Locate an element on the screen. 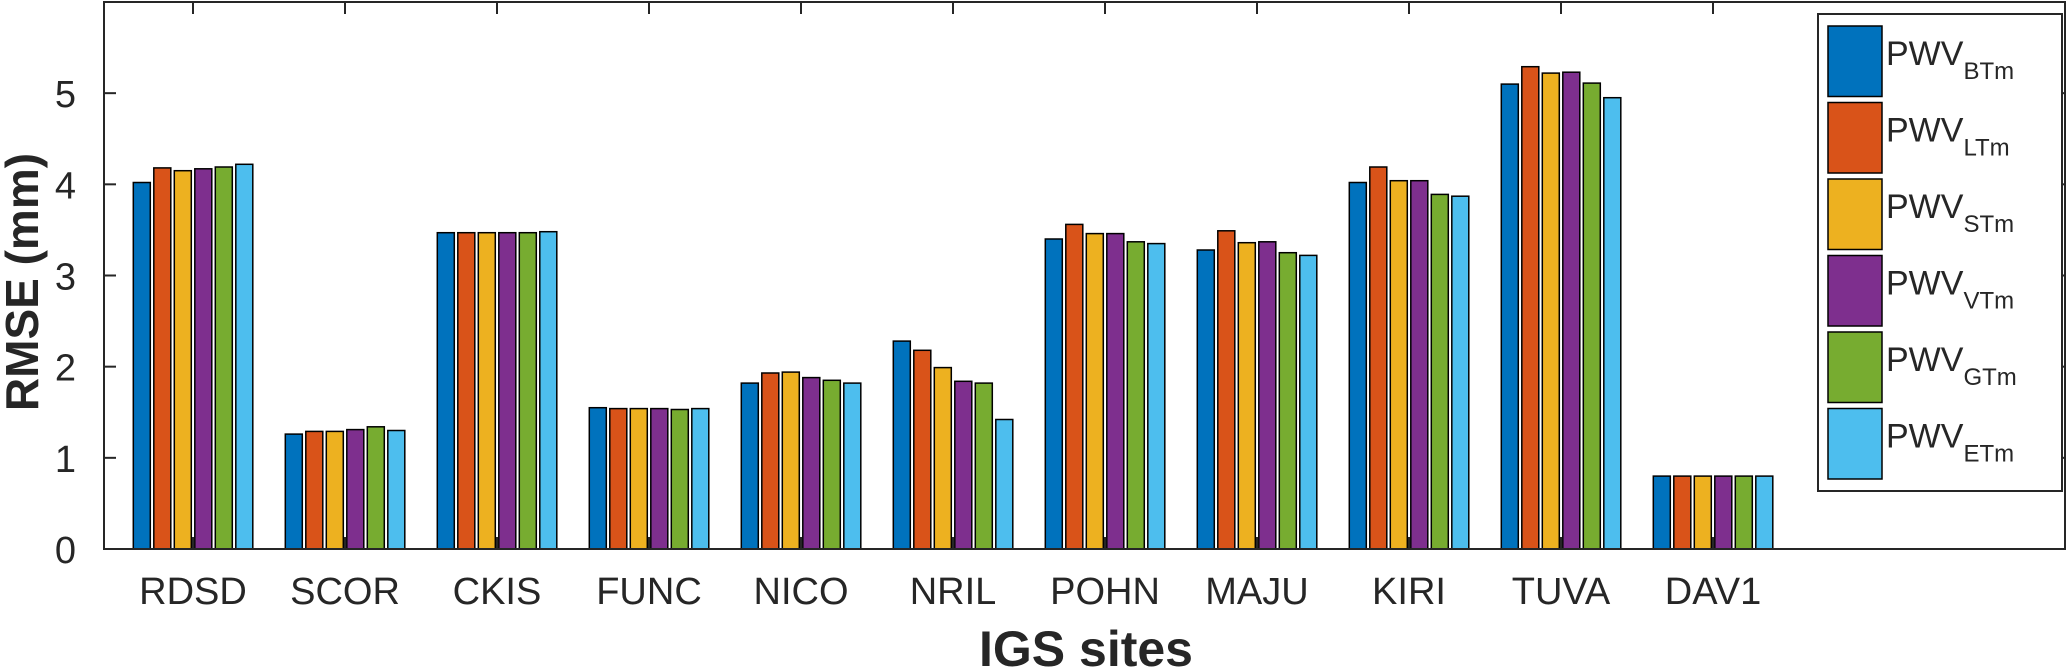 The width and height of the screenshot is (2067, 669). bar-gtm-rdsd is located at coordinates (224, 358).